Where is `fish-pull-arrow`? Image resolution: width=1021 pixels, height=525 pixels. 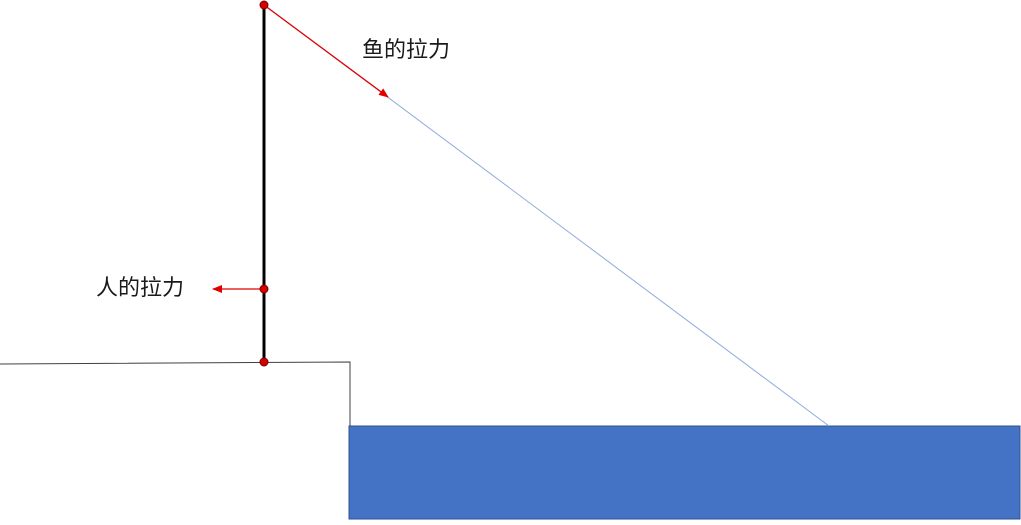 fish-pull-arrow is located at coordinates (326, 51).